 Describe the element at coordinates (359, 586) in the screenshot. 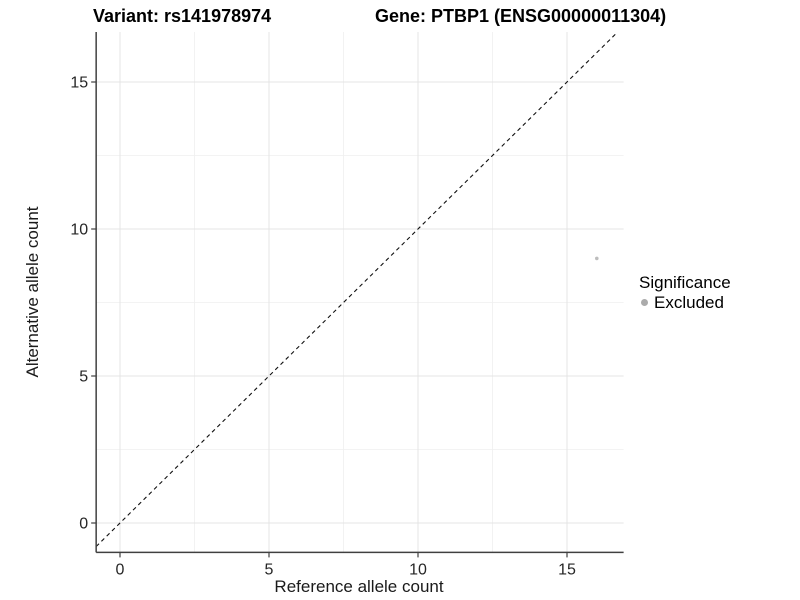

I see `x-axis-title: Reference allele count` at that location.